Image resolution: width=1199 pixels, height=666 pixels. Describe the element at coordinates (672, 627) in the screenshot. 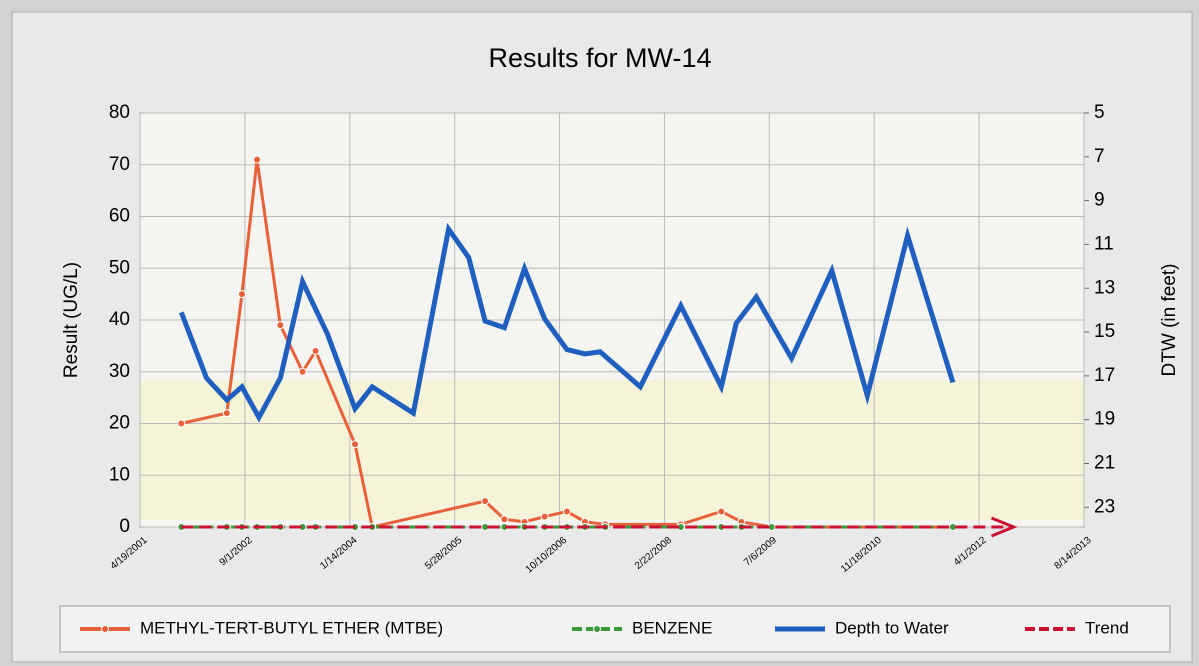

I see `legend-label: BENZENE` at that location.